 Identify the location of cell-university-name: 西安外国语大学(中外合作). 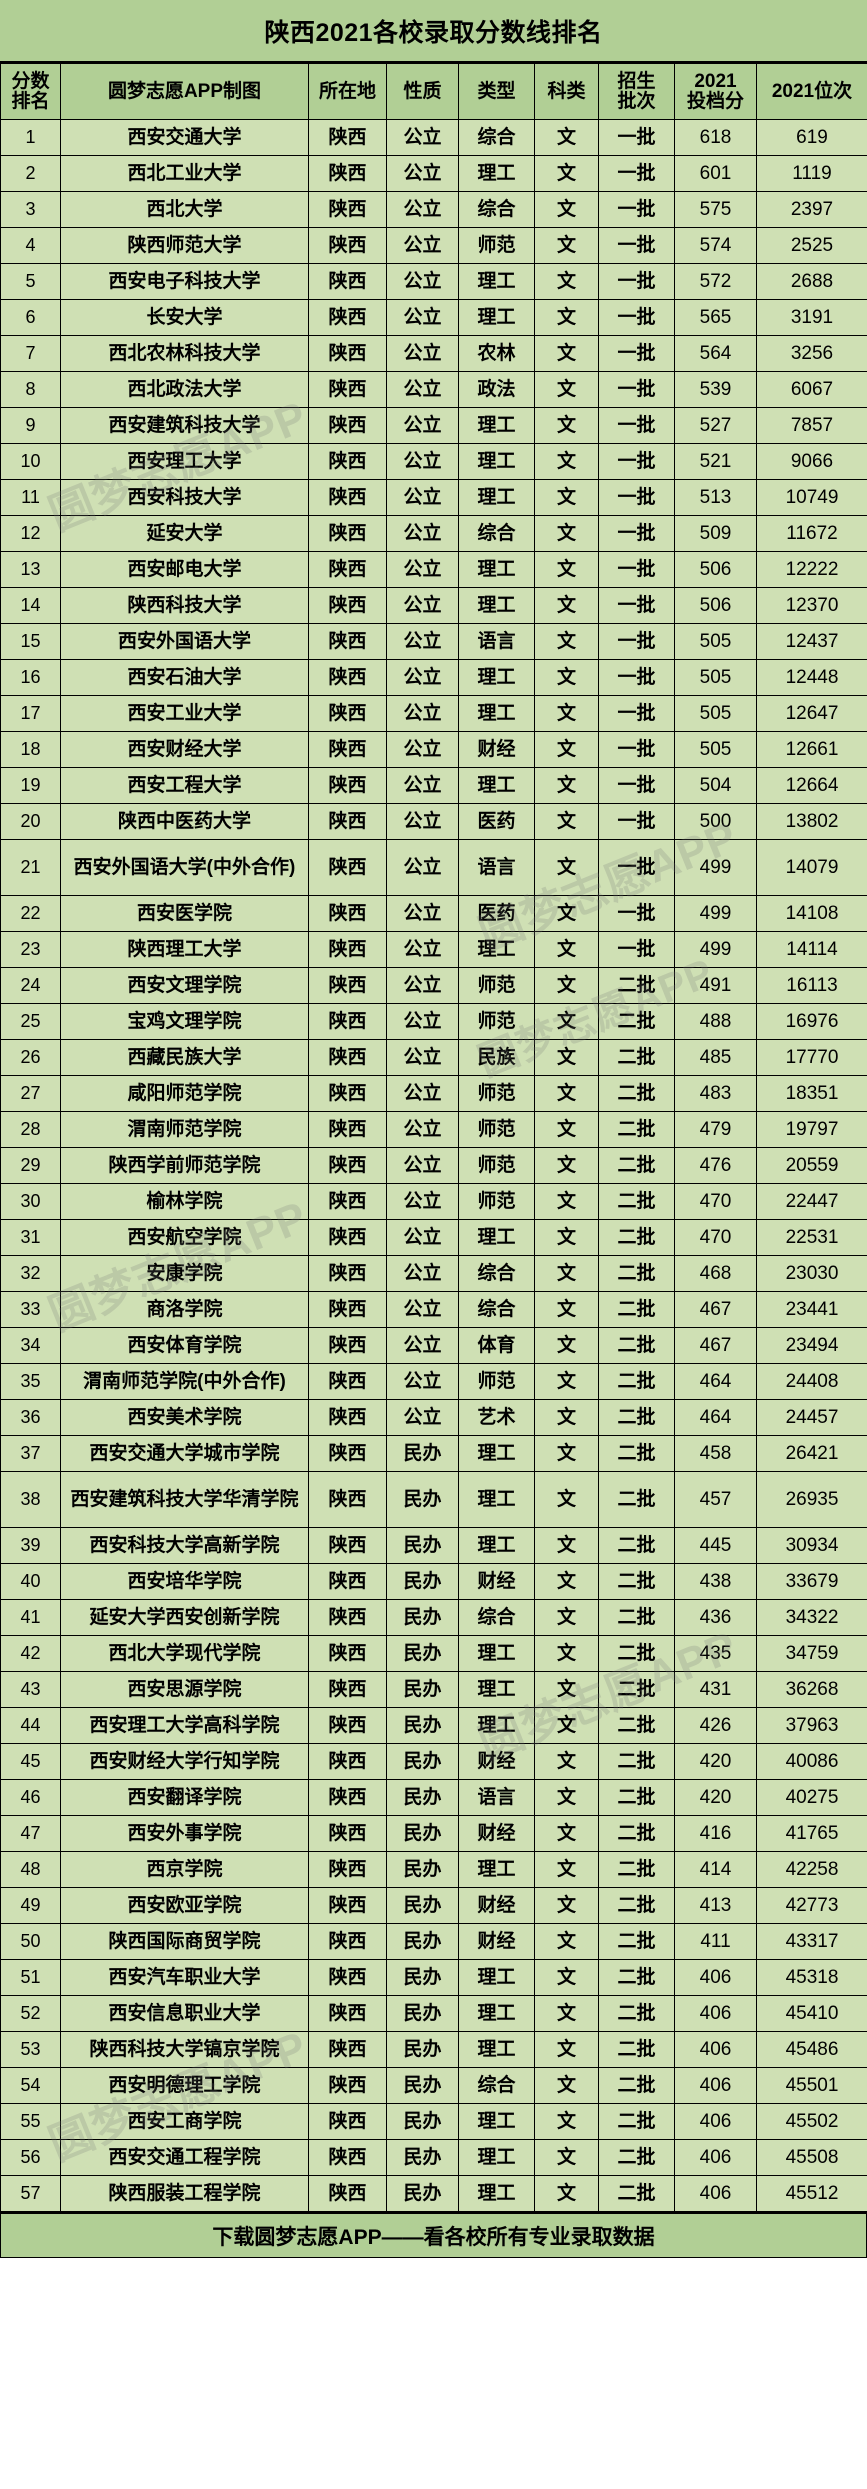
(184, 867).